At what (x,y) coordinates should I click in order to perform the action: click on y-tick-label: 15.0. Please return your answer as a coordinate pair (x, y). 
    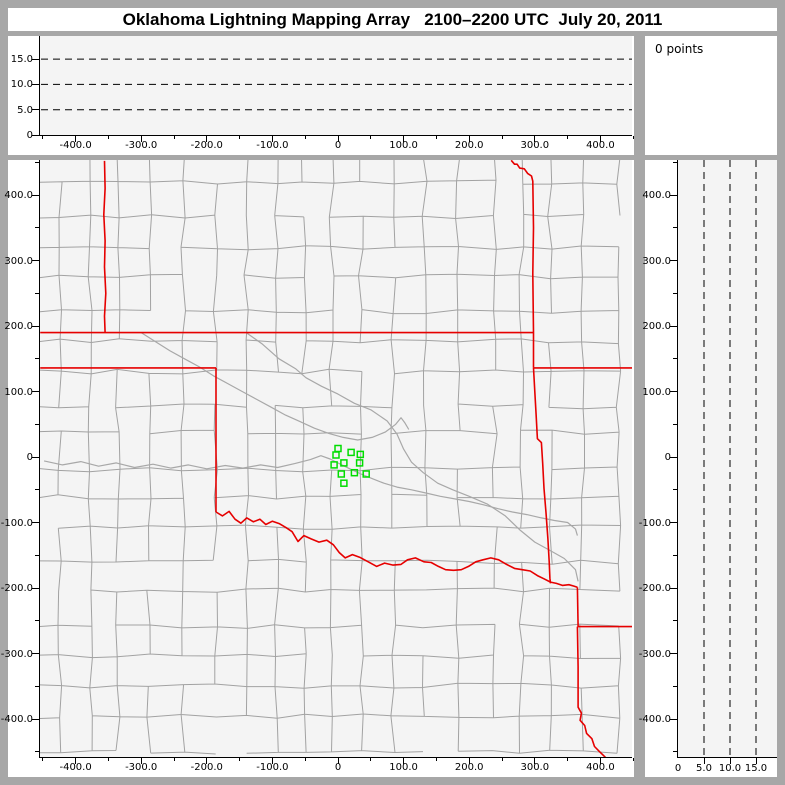
    Looking at the image, I should click on (21, 60).